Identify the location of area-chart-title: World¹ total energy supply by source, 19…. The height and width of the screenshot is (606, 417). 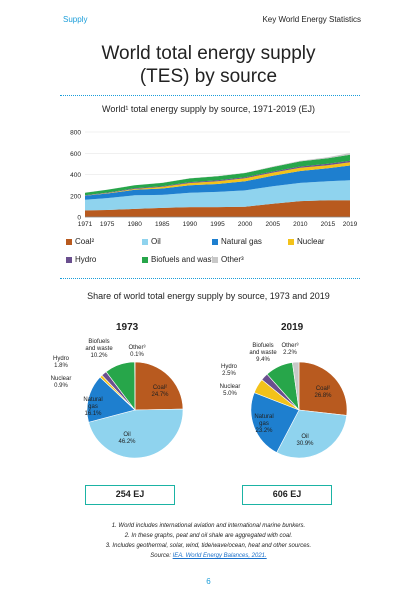
(208, 109).